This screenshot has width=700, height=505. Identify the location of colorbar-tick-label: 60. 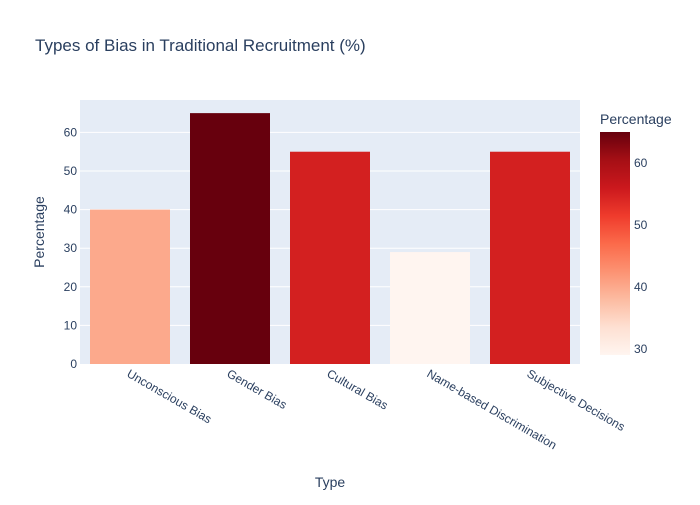
(641, 163).